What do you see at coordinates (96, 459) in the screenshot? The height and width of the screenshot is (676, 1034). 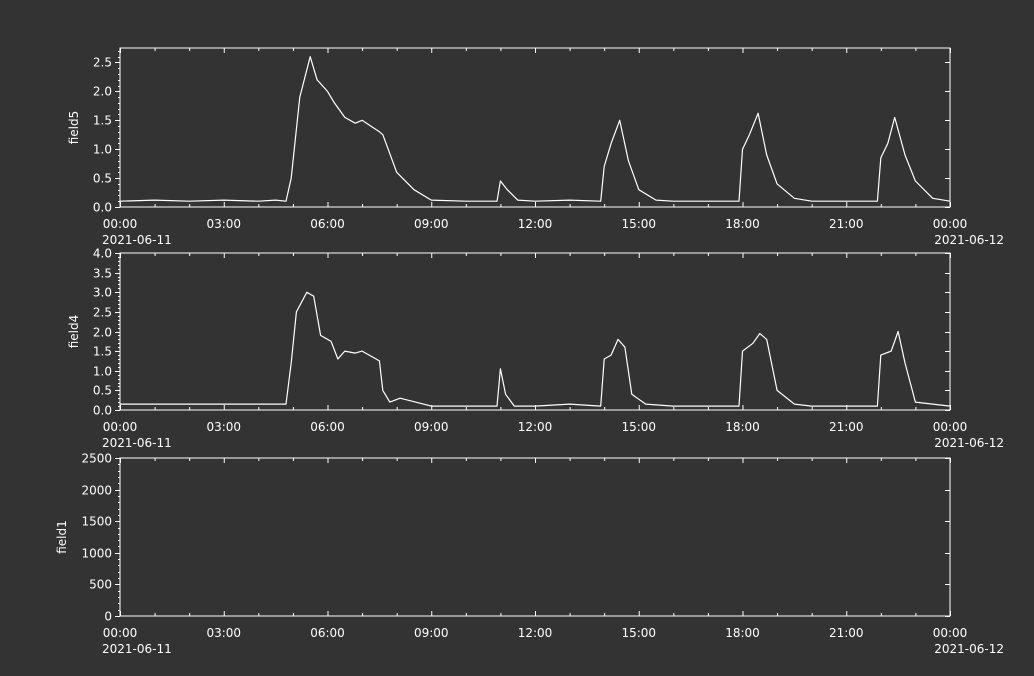 I see `y-tick-label: 2500` at bounding box center [96, 459].